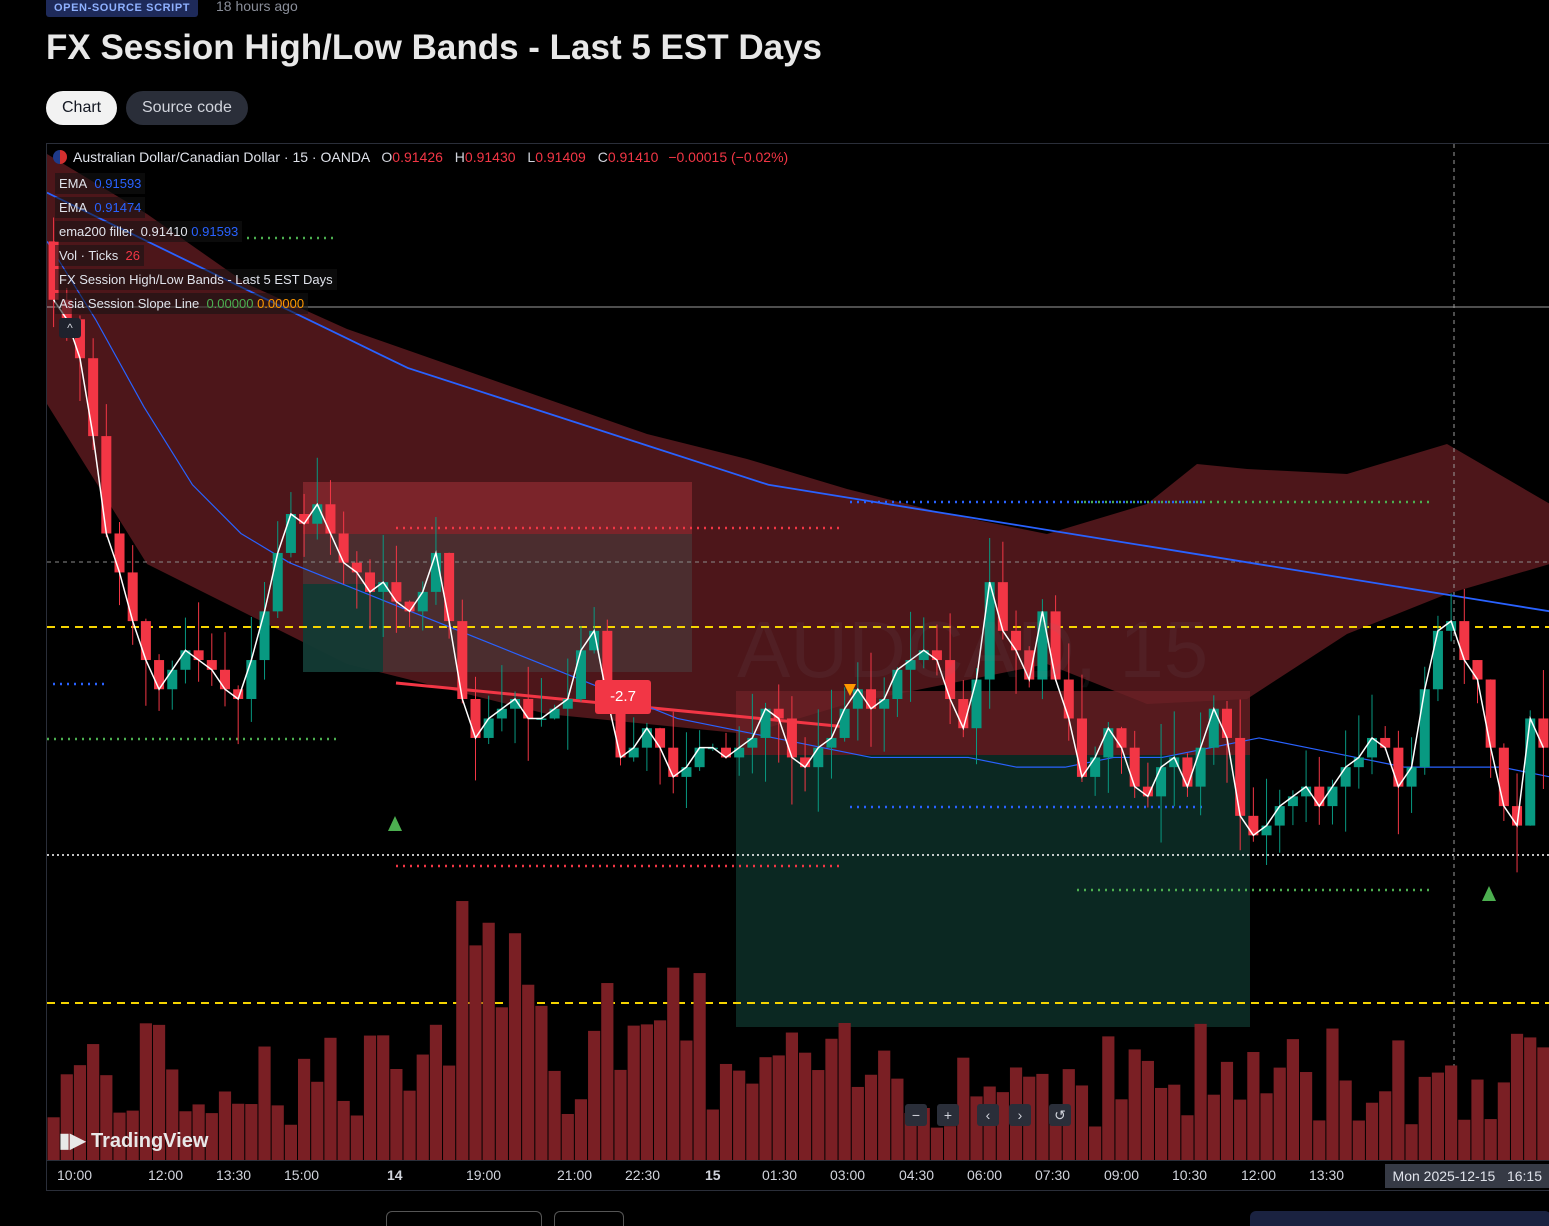  Describe the element at coordinates (229, 303) in the screenshot. I see `legend-slope-v1: 0.00000` at that location.